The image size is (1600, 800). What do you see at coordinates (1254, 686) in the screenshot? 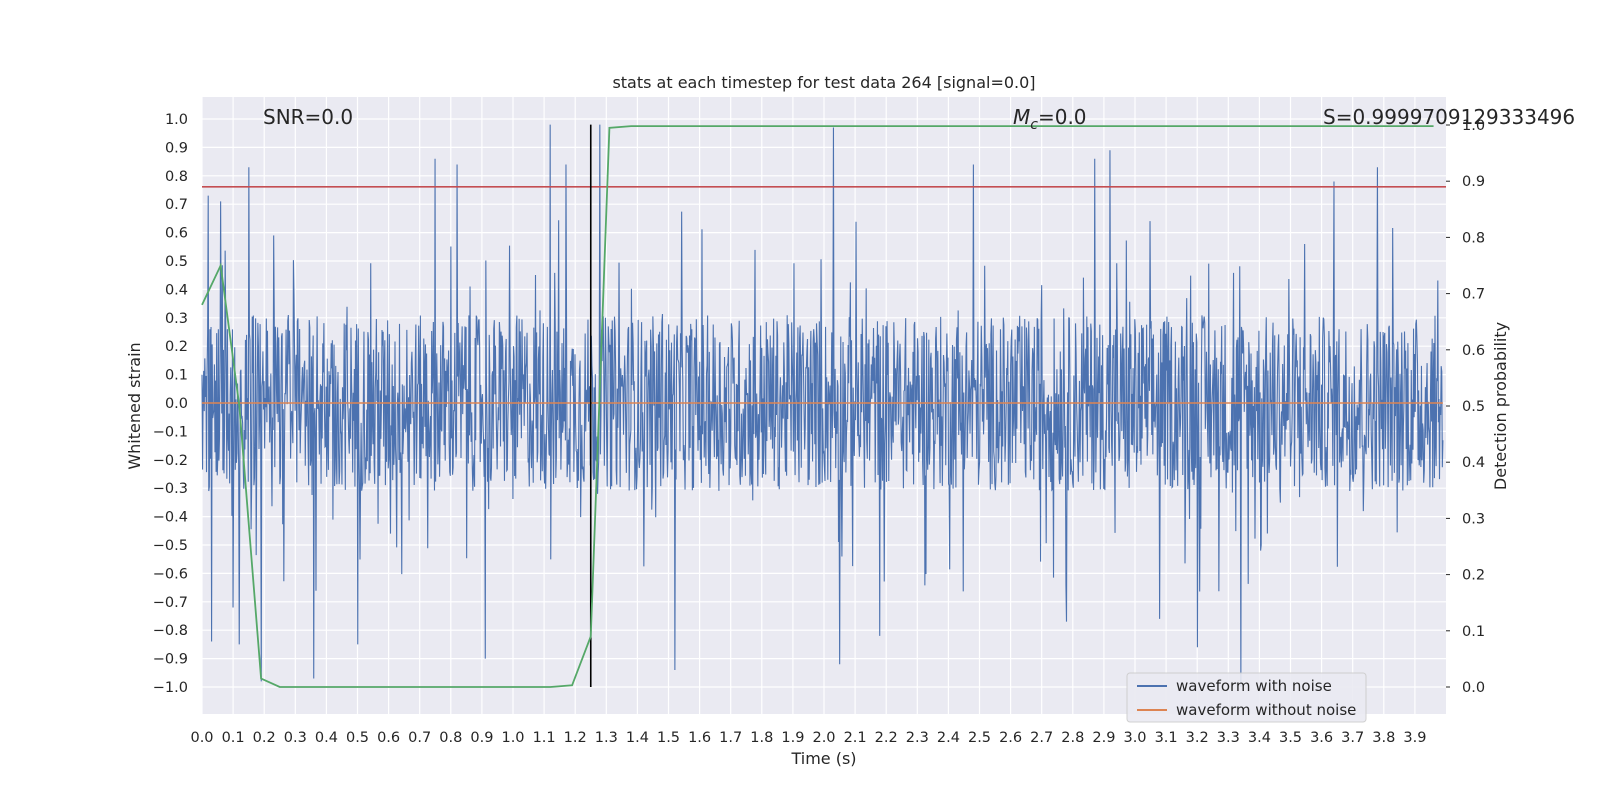
I see `legend-label-with-noise: waveform with noise` at bounding box center [1254, 686].